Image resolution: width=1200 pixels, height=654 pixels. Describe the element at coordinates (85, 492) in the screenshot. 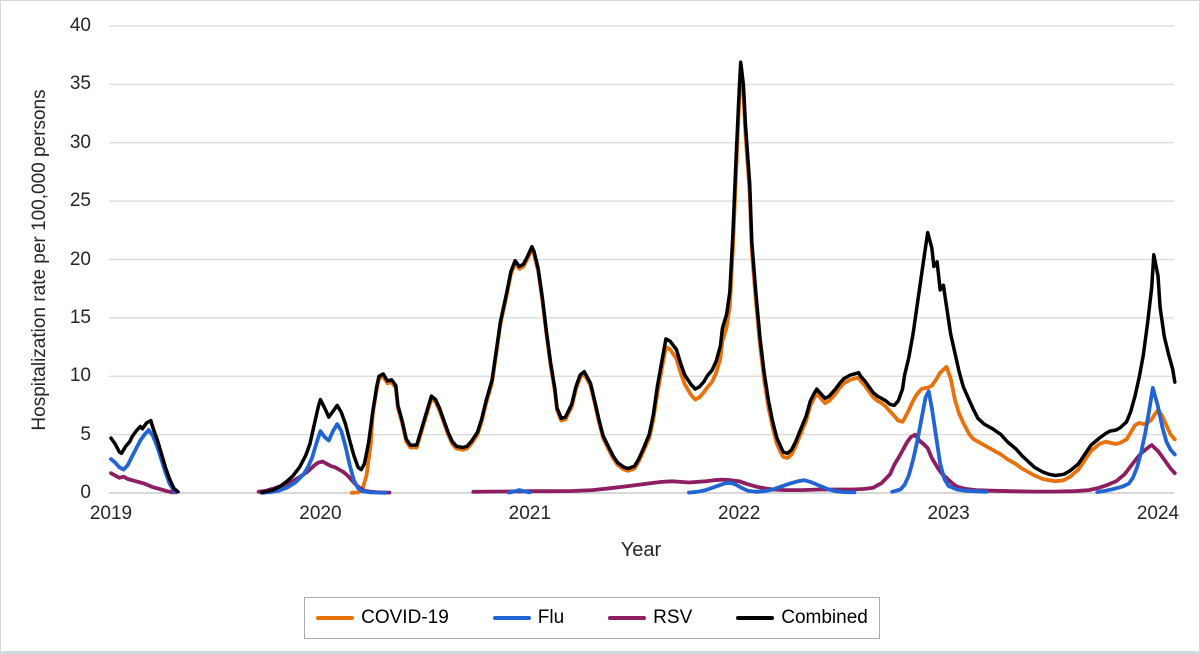

I see `y-tick-label: 0` at that location.